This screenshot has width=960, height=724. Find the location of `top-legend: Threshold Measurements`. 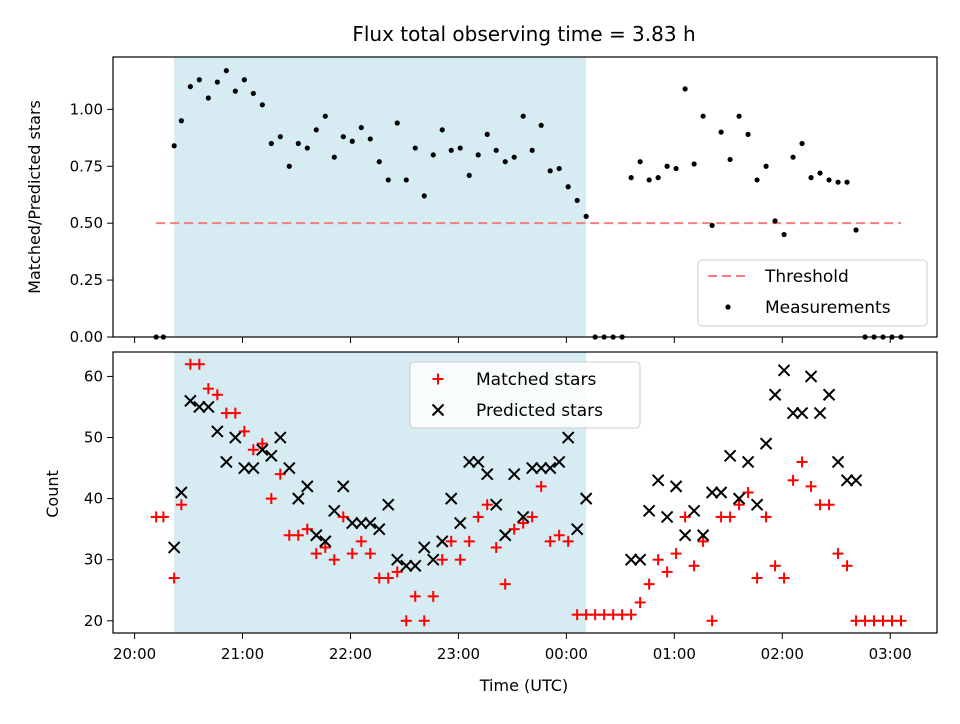

top-legend: Threshold Measurements is located at coordinates (812, 293).